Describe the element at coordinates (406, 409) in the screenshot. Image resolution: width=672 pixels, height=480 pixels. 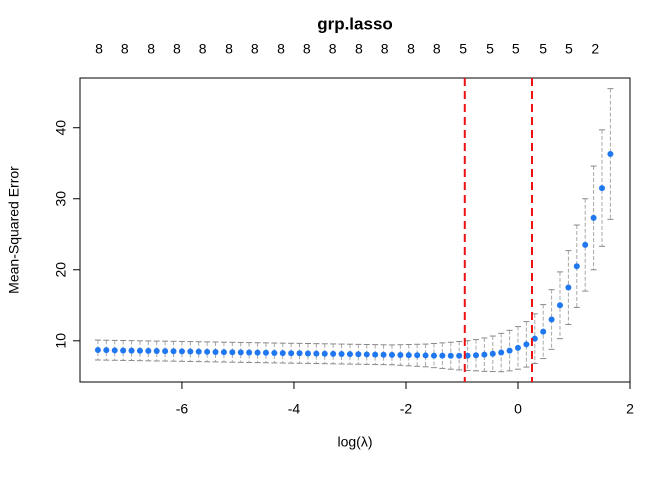
I see `x-tick-label: -2` at that location.